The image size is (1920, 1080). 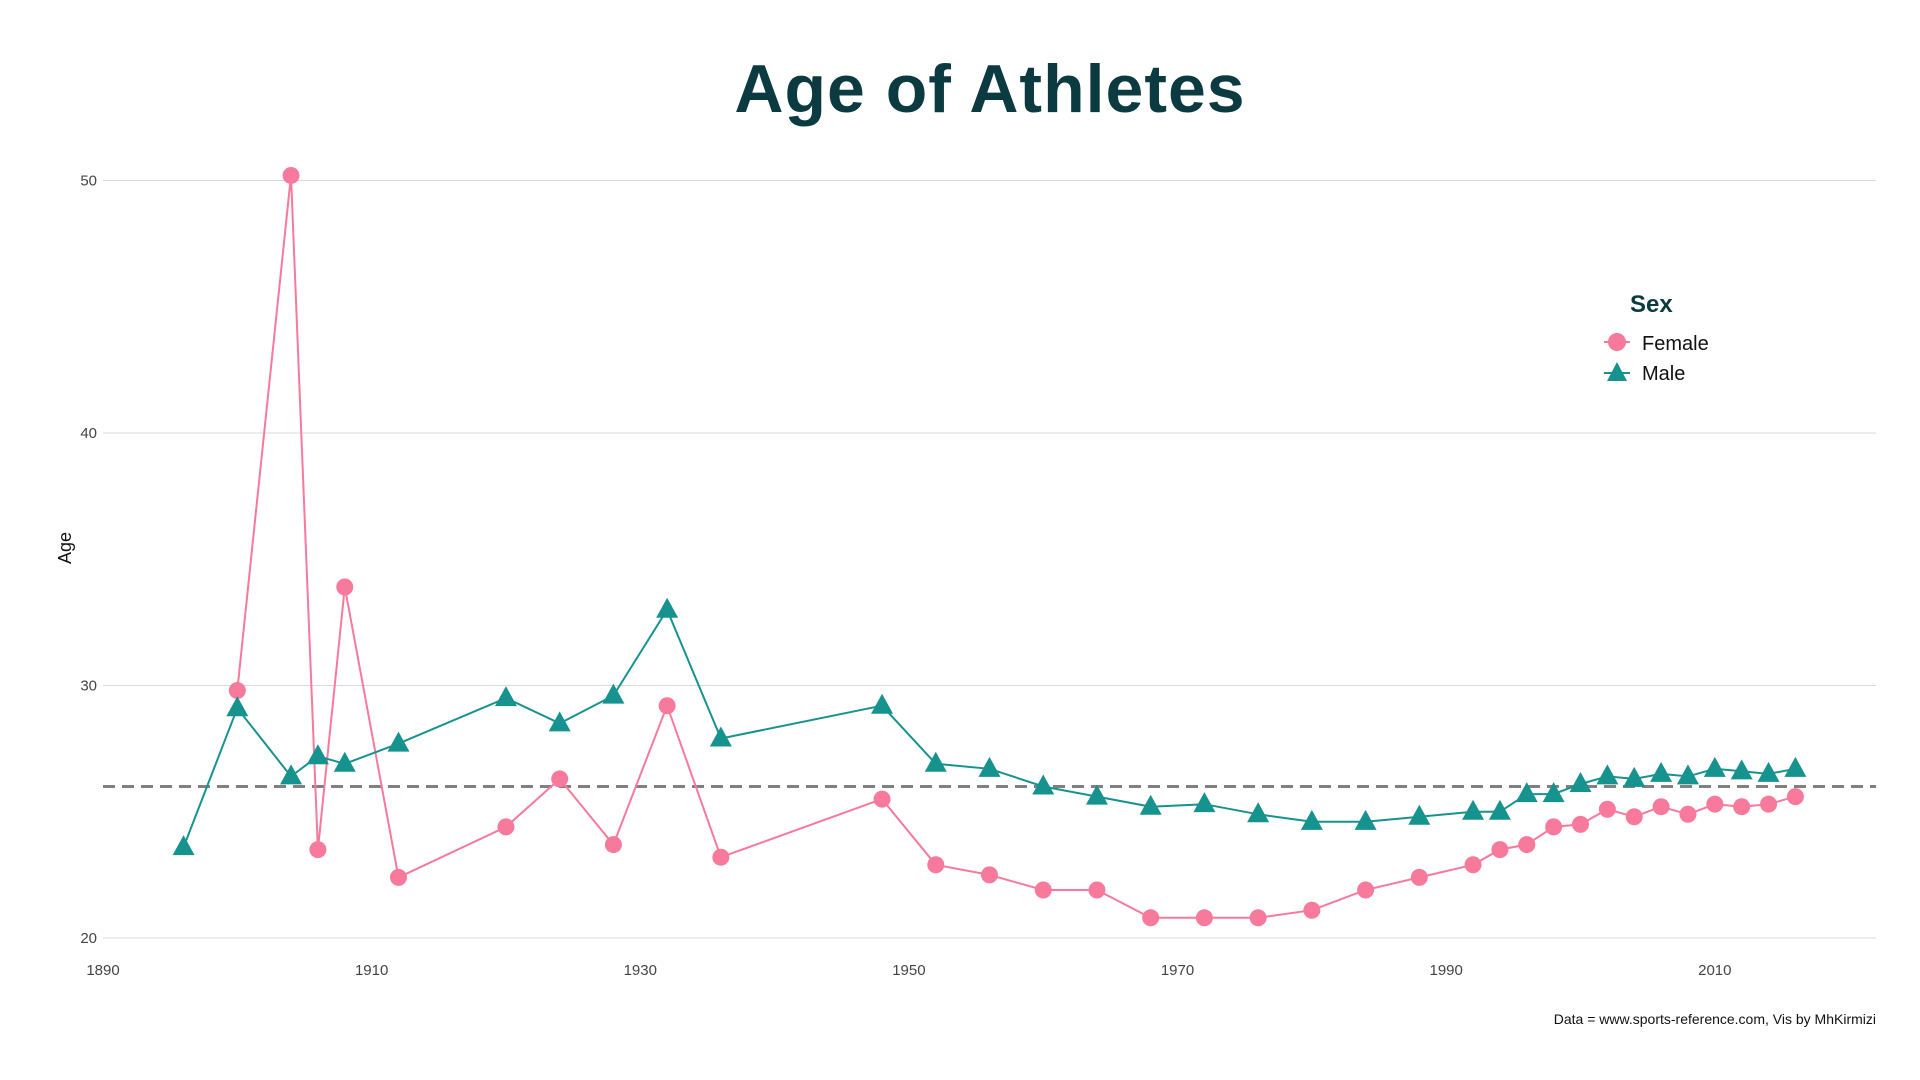 What do you see at coordinates (1714, 970) in the screenshot?
I see `x-tick-label: 2010` at bounding box center [1714, 970].